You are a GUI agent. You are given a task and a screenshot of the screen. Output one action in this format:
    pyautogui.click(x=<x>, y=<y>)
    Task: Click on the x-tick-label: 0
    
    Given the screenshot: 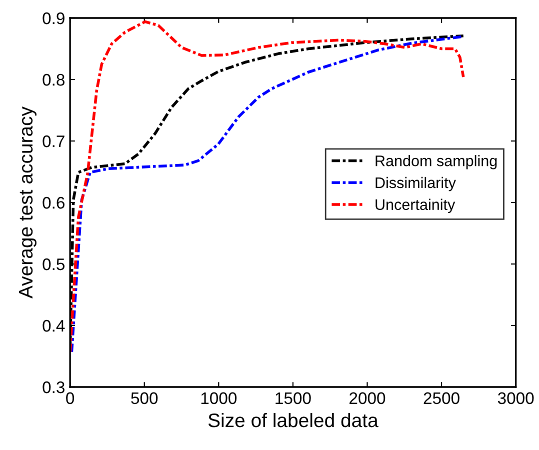 What is the action you would take?
    pyautogui.click(x=70, y=398)
    